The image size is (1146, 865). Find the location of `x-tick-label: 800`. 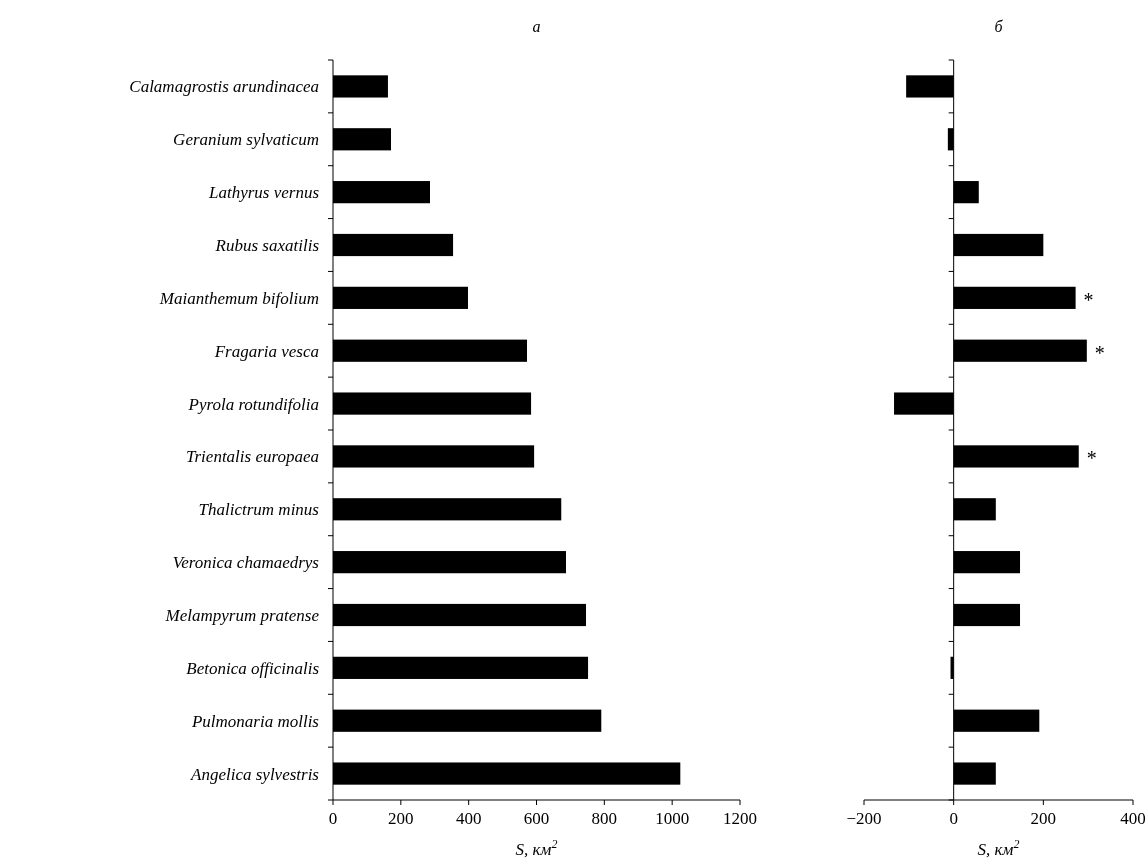

x-tick-label: 800 is located at coordinates (604, 818).